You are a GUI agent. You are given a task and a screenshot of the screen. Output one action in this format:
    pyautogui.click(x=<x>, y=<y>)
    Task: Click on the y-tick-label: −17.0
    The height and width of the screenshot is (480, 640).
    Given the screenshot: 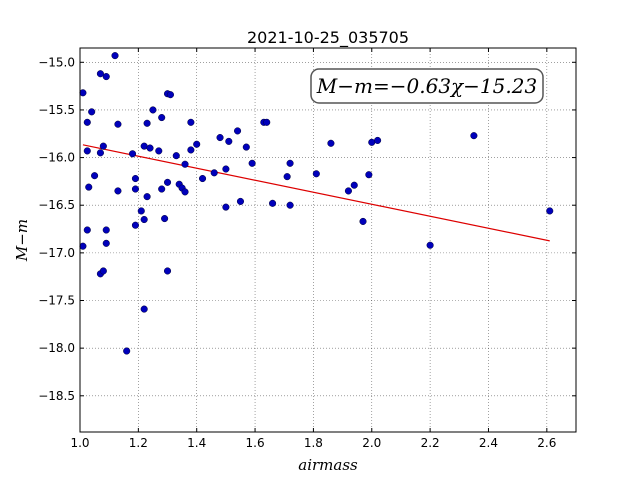 What is the action you would take?
    pyautogui.click(x=56, y=253)
    